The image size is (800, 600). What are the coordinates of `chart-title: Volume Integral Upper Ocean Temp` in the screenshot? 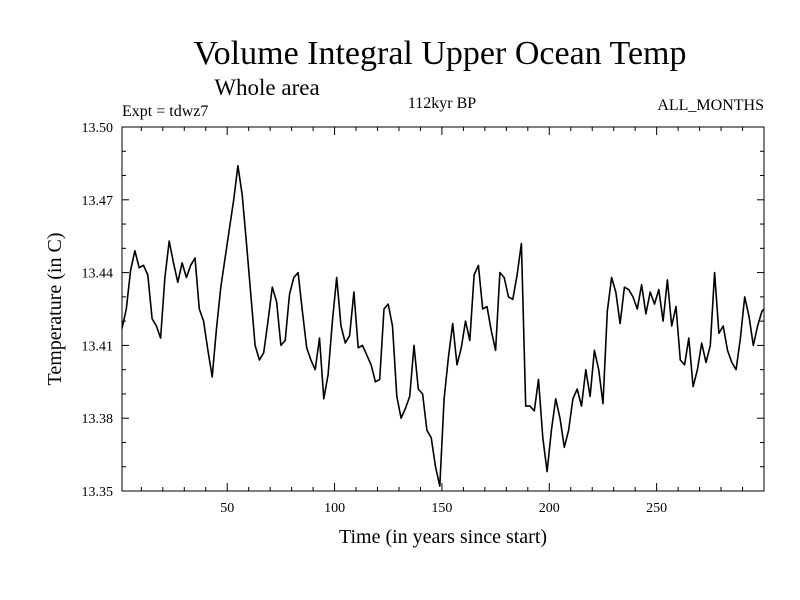 It's located at (440, 53).